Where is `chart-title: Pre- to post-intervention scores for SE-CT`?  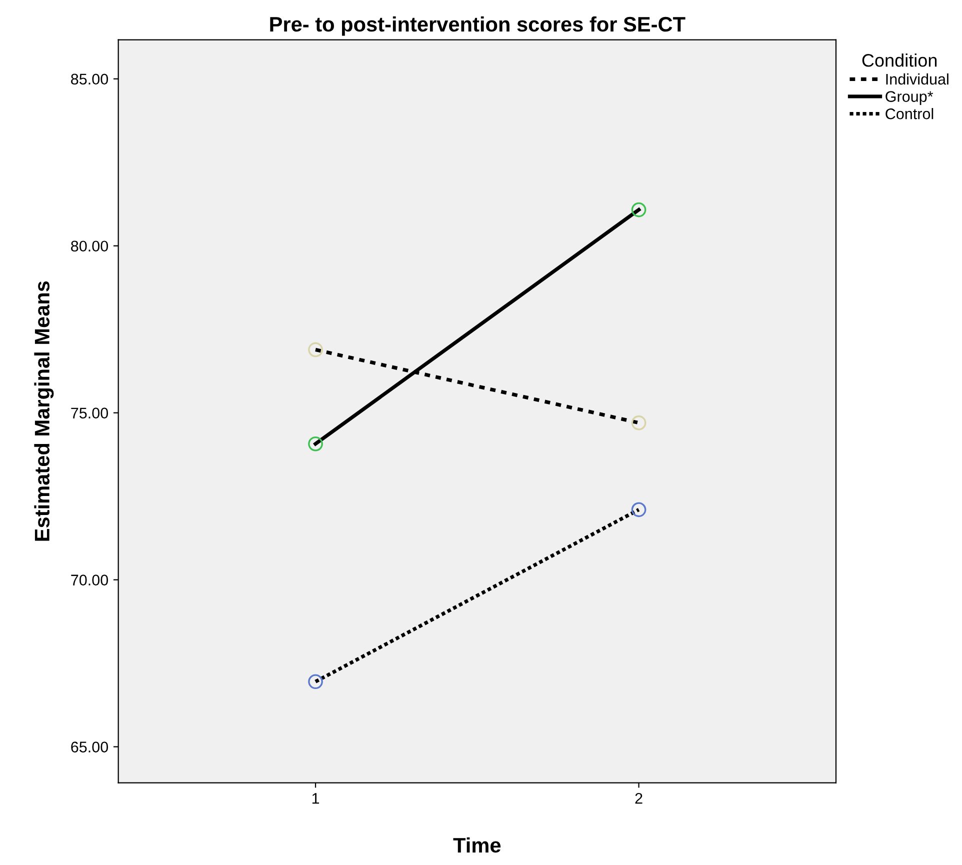
chart-title: Pre- to post-intervention scores for SE-CT is located at coordinates (478, 26).